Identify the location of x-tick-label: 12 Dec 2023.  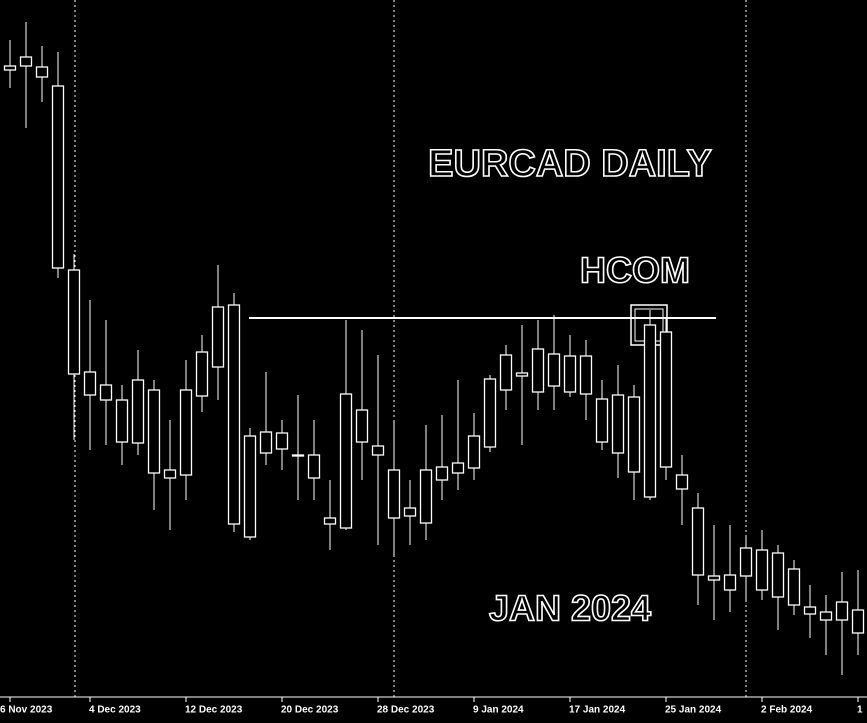
(214, 710).